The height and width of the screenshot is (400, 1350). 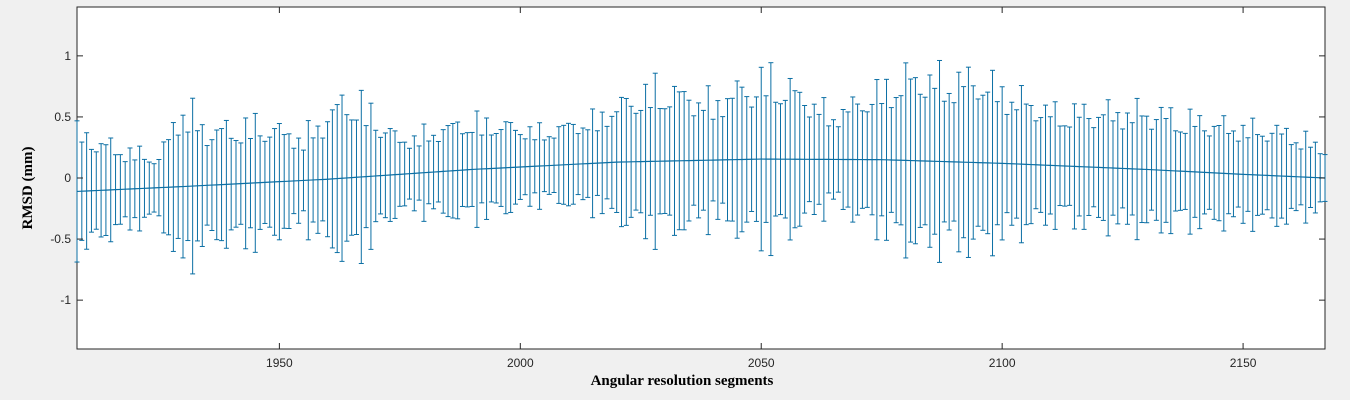 What do you see at coordinates (28, 188) in the screenshot?
I see `y-axis-title: RMSD (mm)` at bounding box center [28, 188].